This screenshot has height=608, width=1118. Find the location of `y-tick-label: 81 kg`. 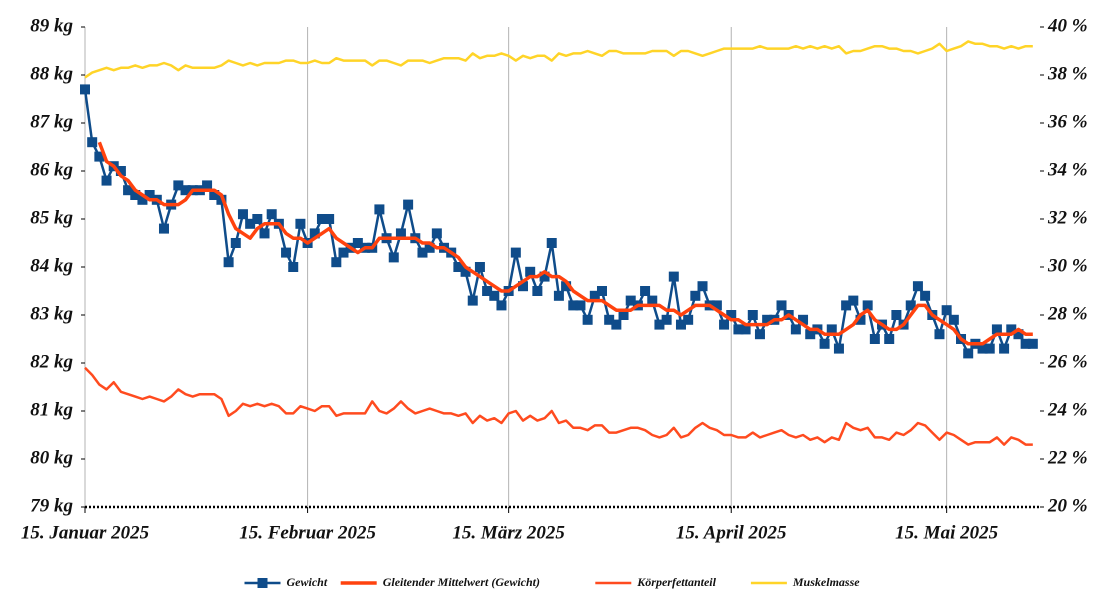

y-tick-label: 81 kg is located at coordinates (51, 409).